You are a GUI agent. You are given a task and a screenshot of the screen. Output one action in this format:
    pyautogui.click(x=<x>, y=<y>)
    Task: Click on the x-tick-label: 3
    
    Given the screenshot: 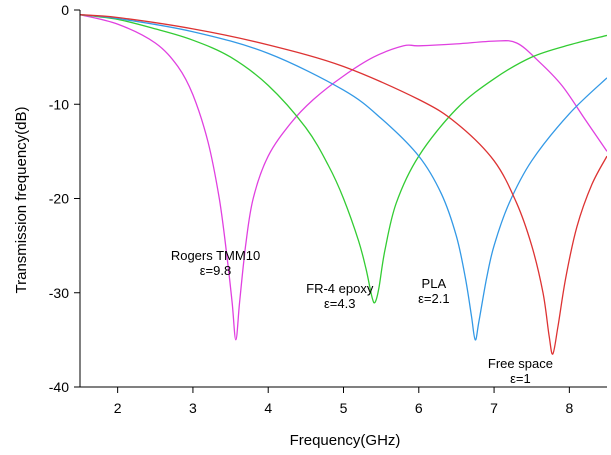 What is the action you would take?
    pyautogui.click(x=193, y=408)
    